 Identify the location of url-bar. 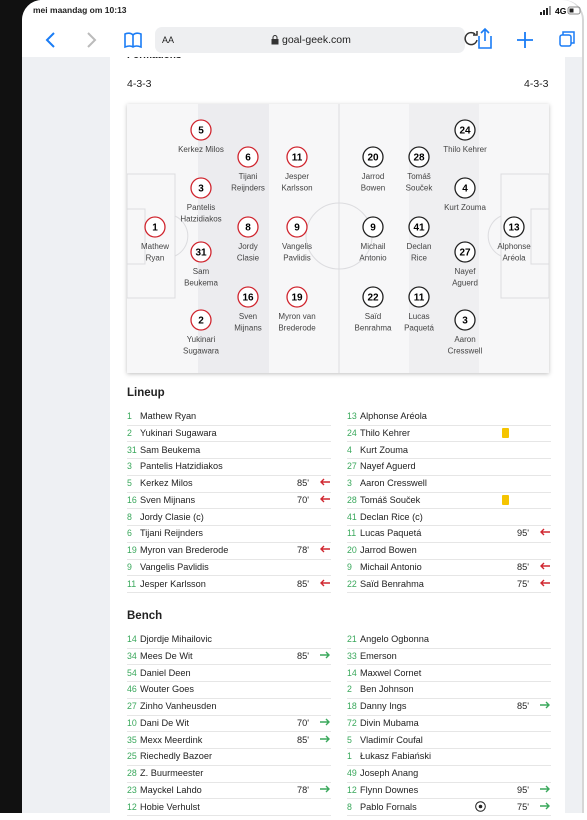
(310, 40).